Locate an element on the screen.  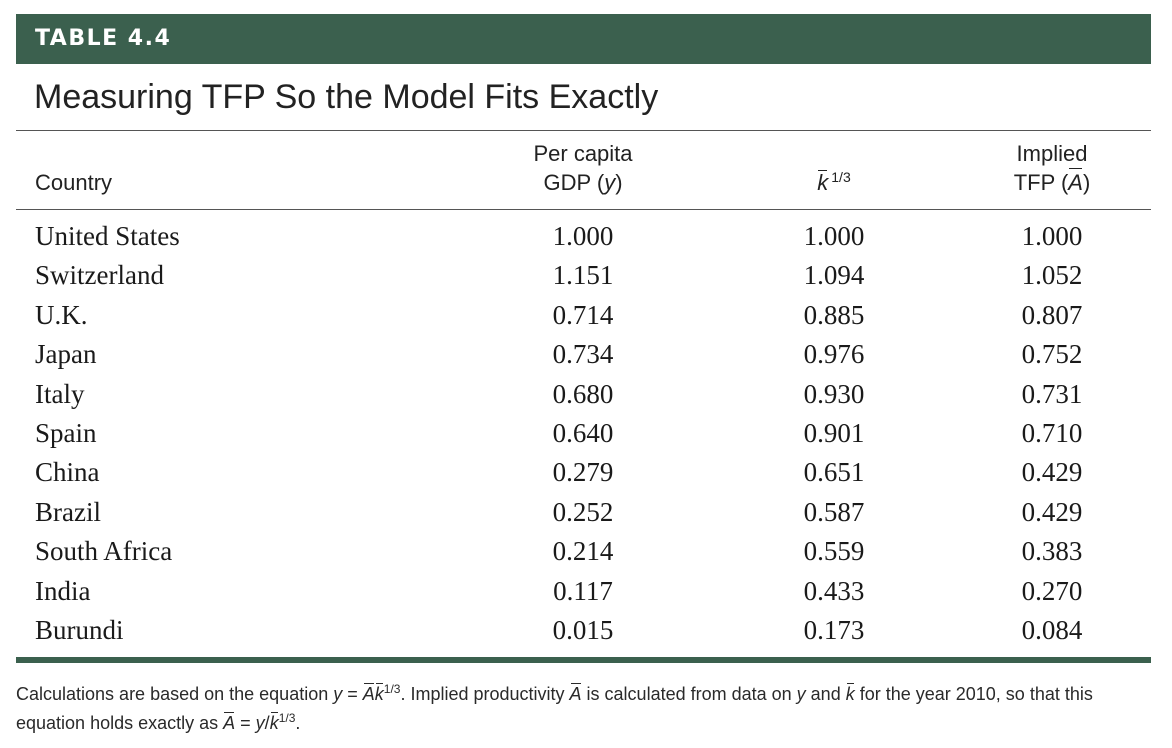
footnote-text: Calculations are based on the equation is located at coordinates (175, 694).